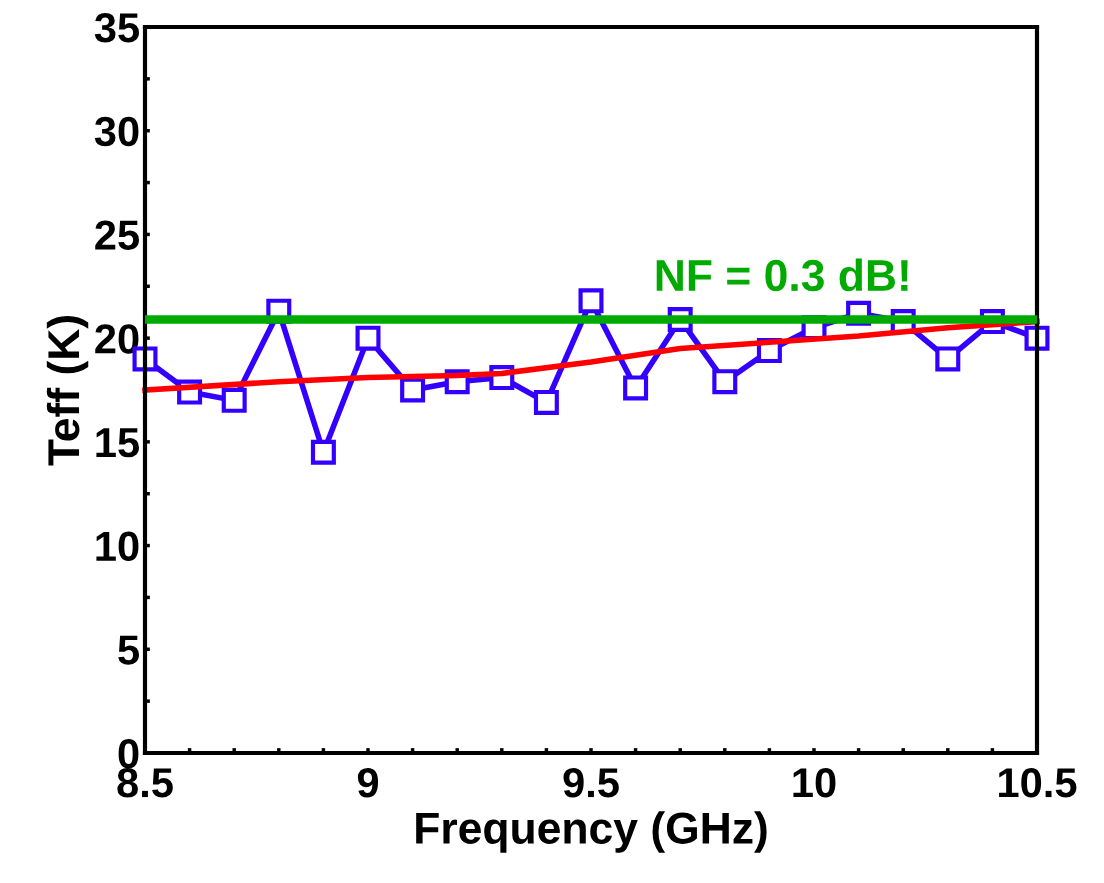 The height and width of the screenshot is (883, 1104). What do you see at coordinates (591, 832) in the screenshot?
I see `x-axis-title: Frequency (GHz)` at bounding box center [591, 832].